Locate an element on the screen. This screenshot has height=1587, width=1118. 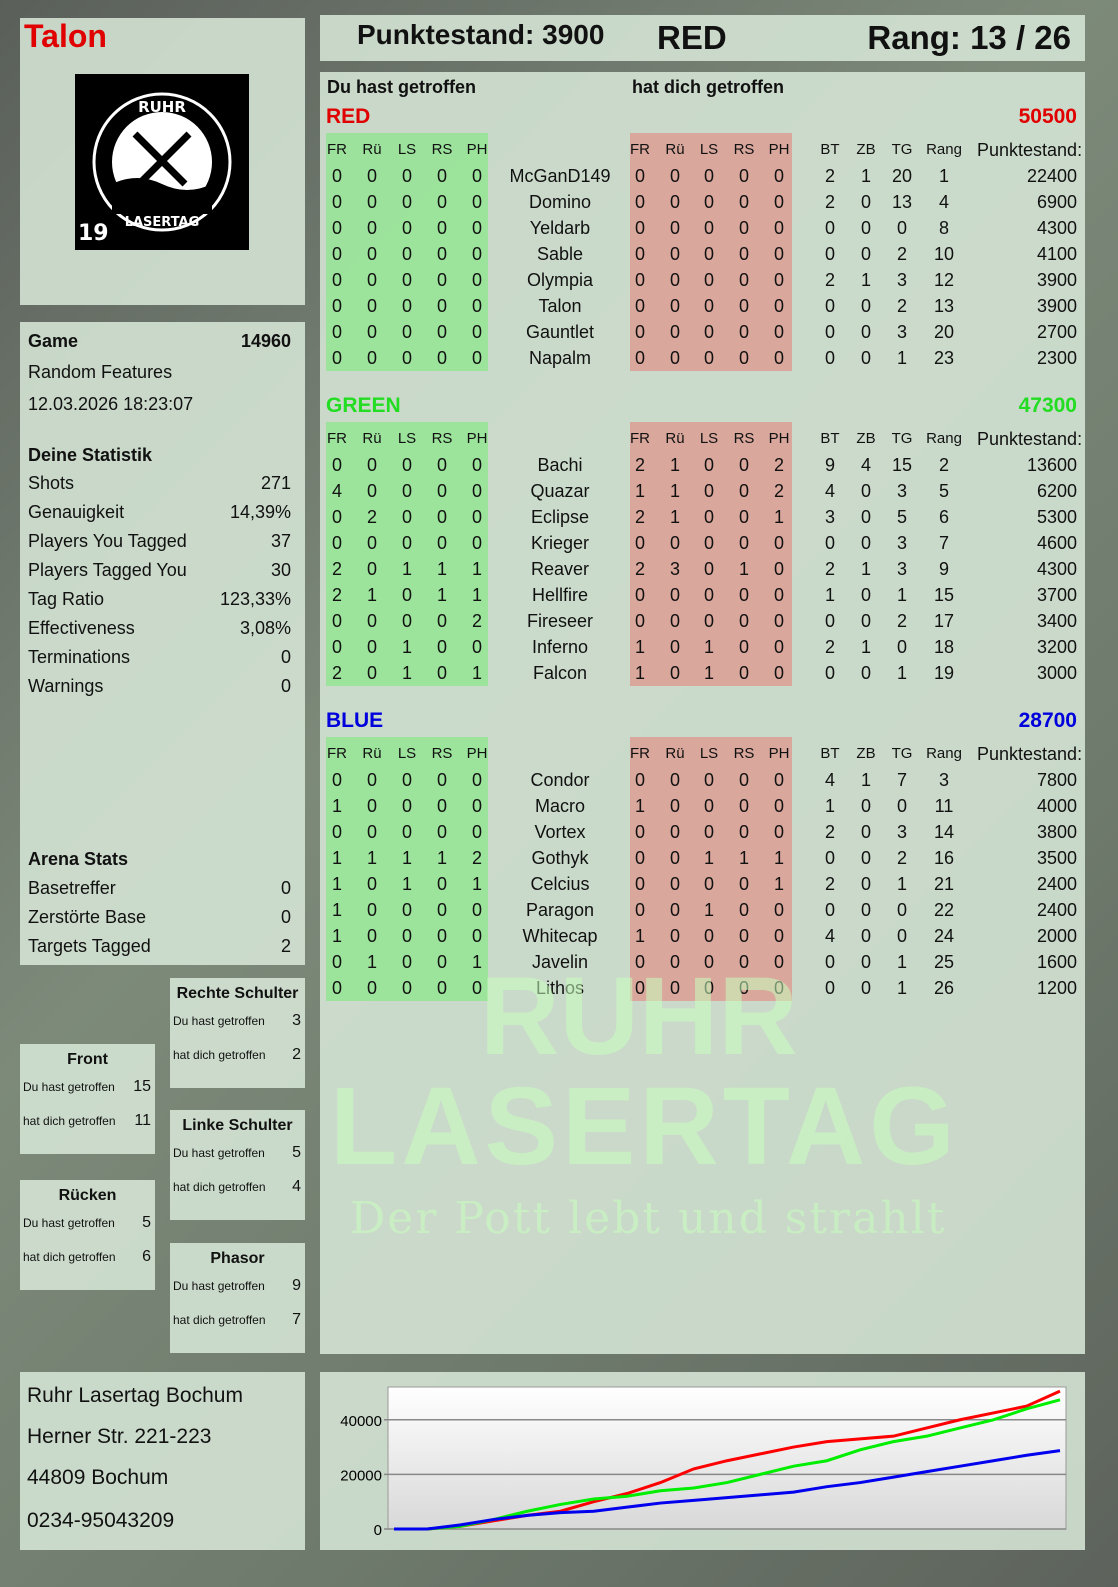
player-name: Fireseer is located at coordinates (559, 621).